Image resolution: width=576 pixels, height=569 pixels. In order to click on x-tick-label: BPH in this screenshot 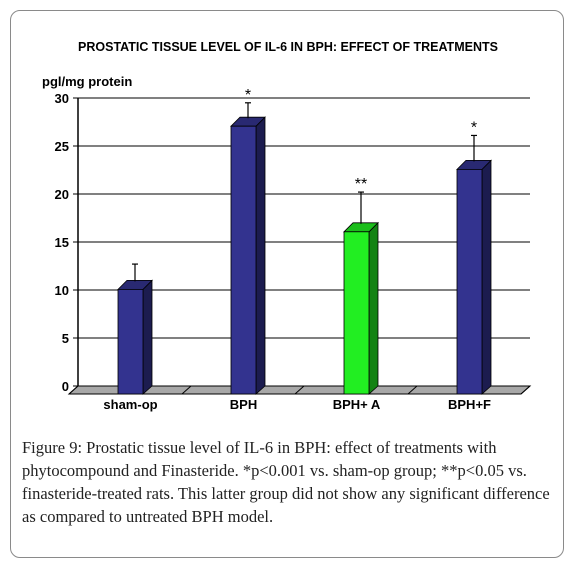, I will do `click(243, 404)`.